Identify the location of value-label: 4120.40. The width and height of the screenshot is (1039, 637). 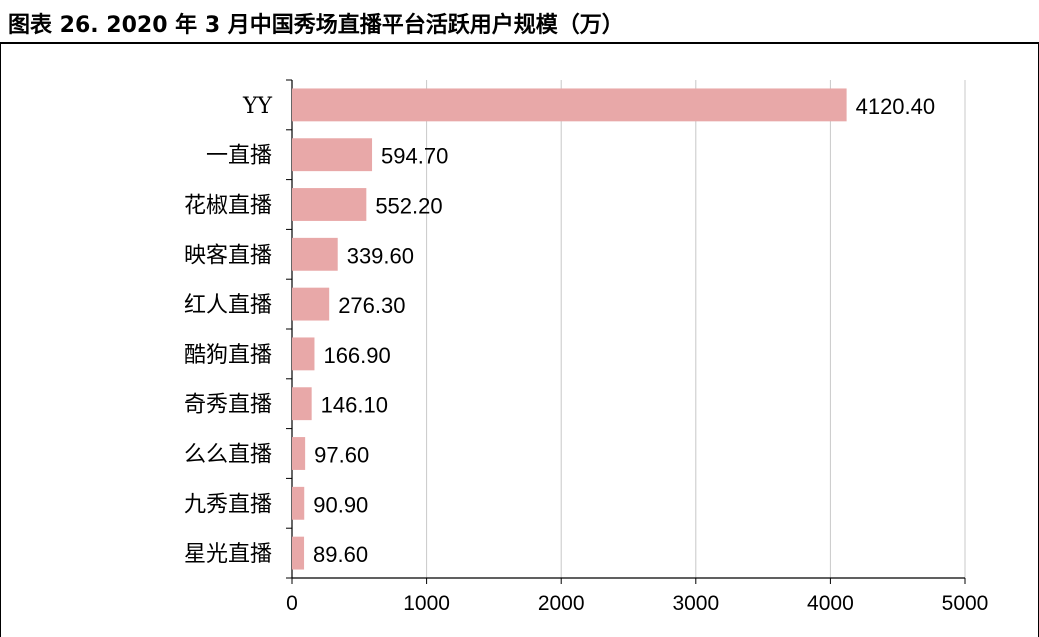
(896, 106).